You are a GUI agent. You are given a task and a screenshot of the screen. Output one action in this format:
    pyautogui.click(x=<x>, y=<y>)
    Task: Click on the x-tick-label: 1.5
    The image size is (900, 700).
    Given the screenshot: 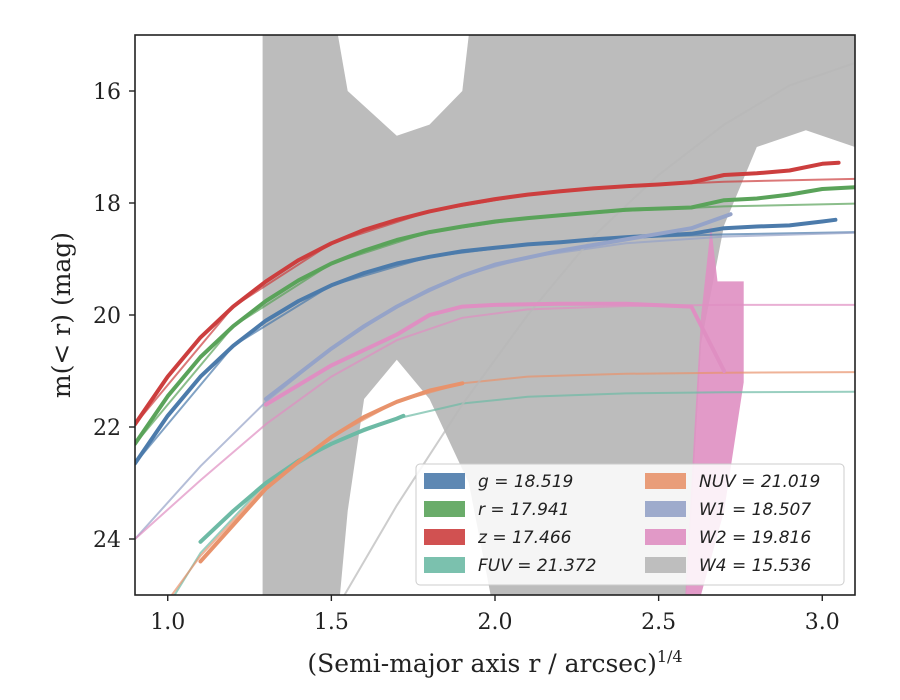 What is the action you would take?
    pyautogui.click(x=331, y=622)
    